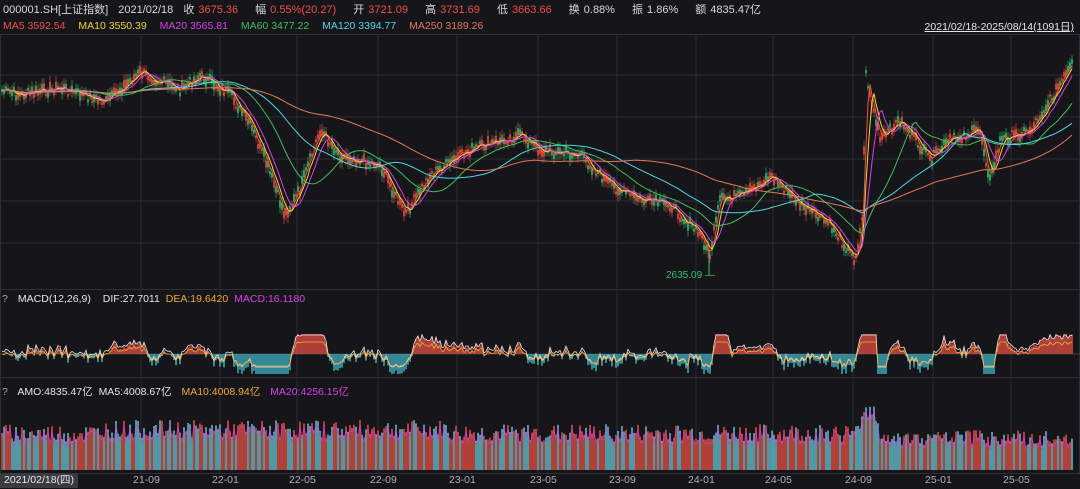 The height and width of the screenshot is (489, 1080). Describe the element at coordinates (999, 27) in the screenshot. I see `date-range-selector: 2021/02/18-2025/08/14(1091日)` at that location.